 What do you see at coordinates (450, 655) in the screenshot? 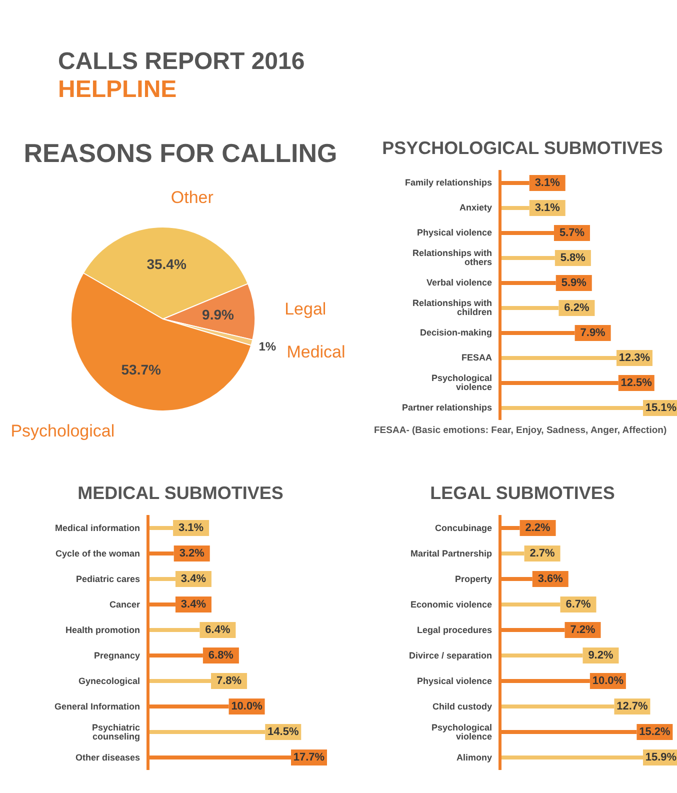
I see `y-tick-label: Divirce / separation` at bounding box center [450, 655].